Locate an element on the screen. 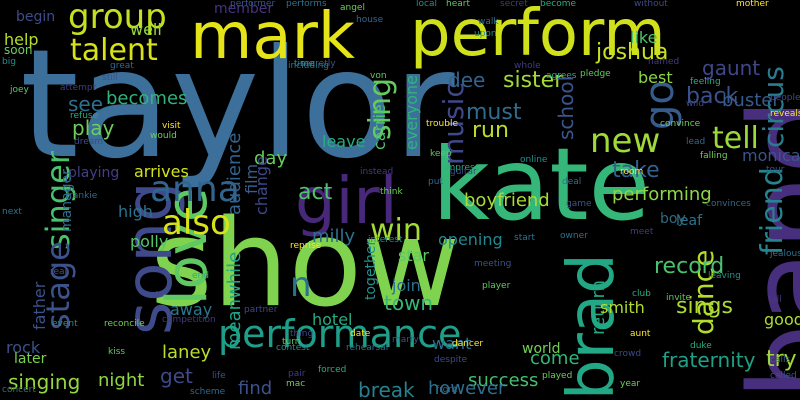  word-take: take is located at coordinates (636, 170).